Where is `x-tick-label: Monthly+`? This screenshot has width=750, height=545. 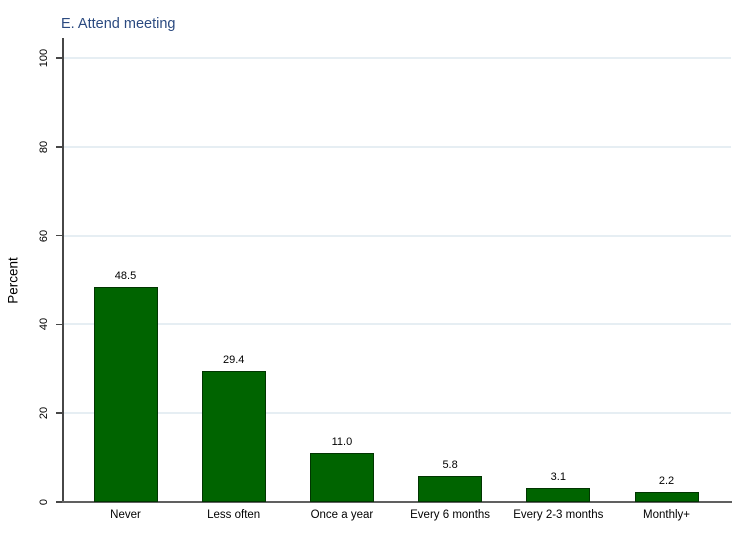 x-tick-label: Monthly+ is located at coordinates (666, 515).